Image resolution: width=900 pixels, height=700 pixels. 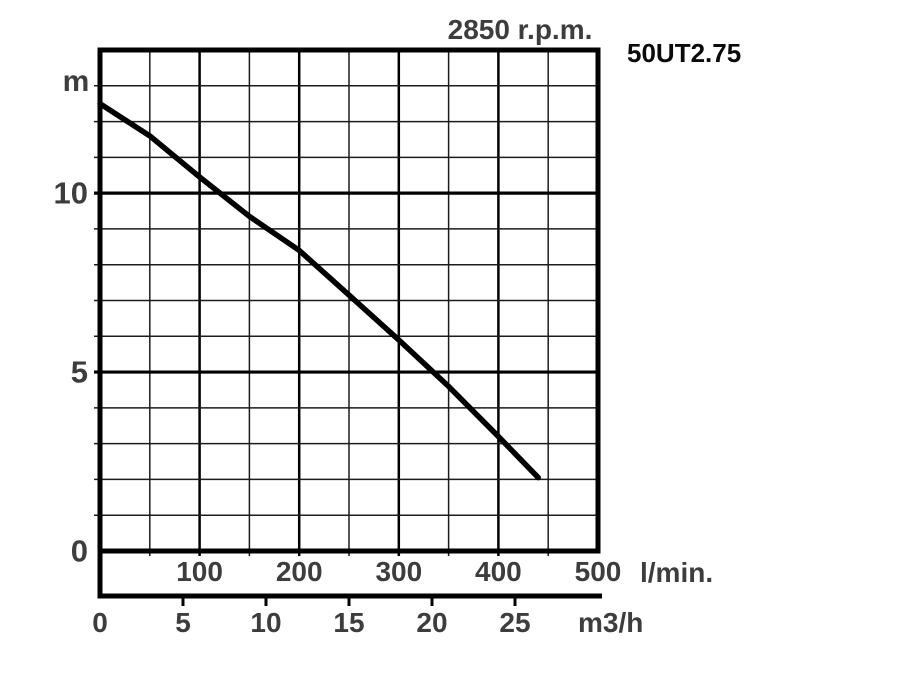 What do you see at coordinates (432, 622) in the screenshot?
I see `m3h-tick-label: 20` at bounding box center [432, 622].